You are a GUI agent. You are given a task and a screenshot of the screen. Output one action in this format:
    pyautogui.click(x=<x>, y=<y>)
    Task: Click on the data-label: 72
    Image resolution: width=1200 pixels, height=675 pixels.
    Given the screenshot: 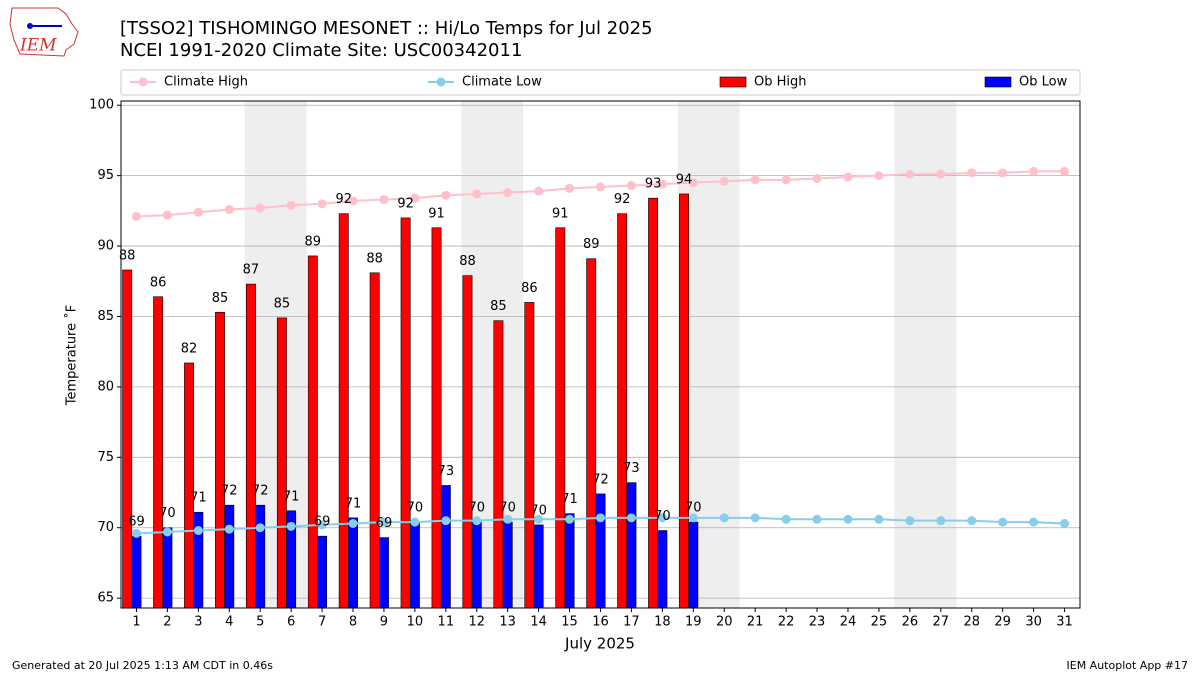 What is the action you would take?
    pyautogui.click(x=600, y=479)
    